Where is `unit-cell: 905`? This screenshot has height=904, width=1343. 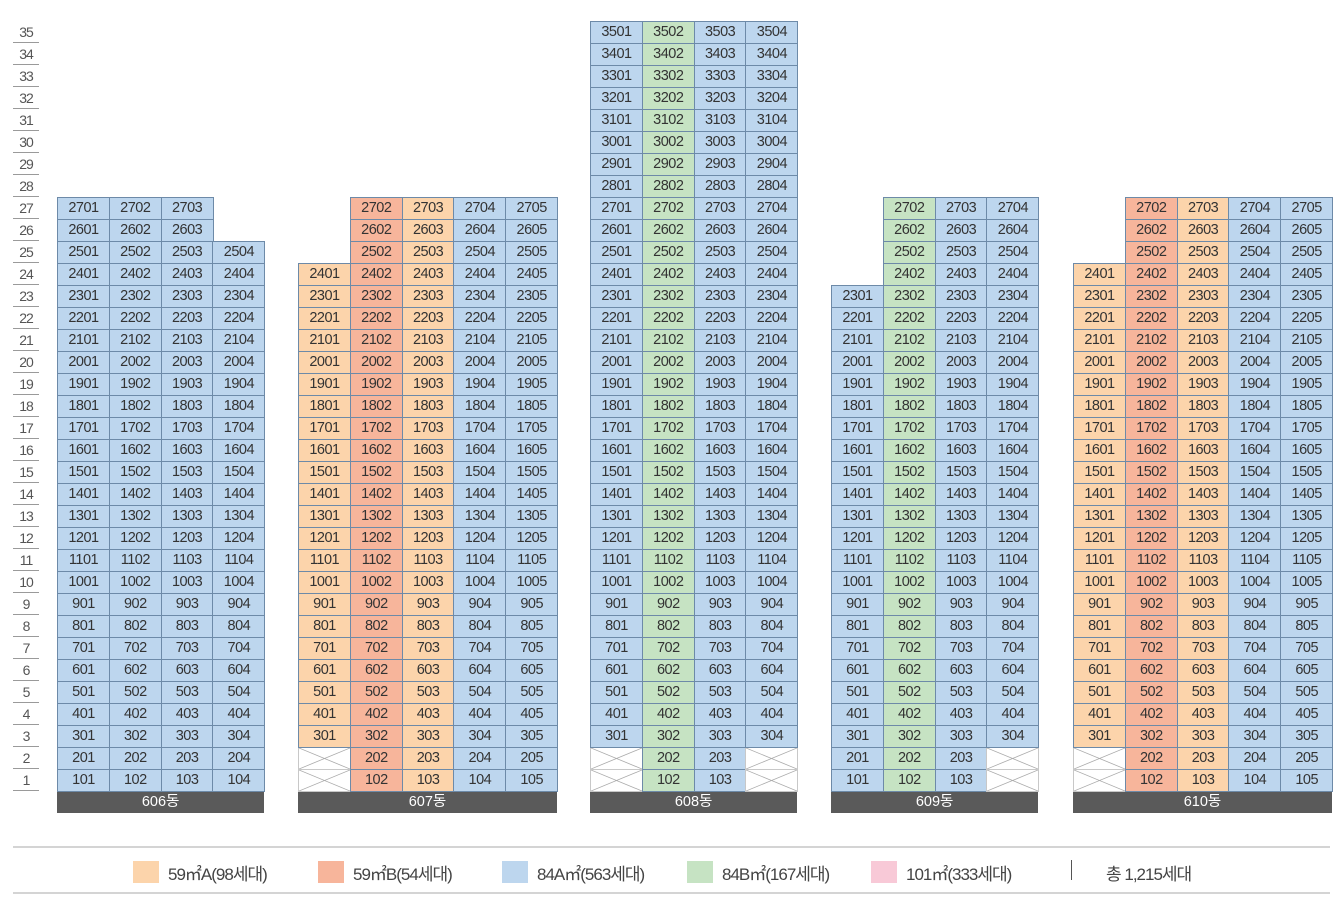 unit-cell: 905 is located at coordinates (532, 604).